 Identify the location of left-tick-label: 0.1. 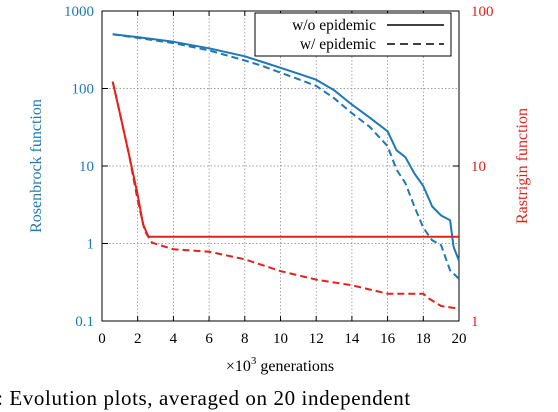
(84, 322).